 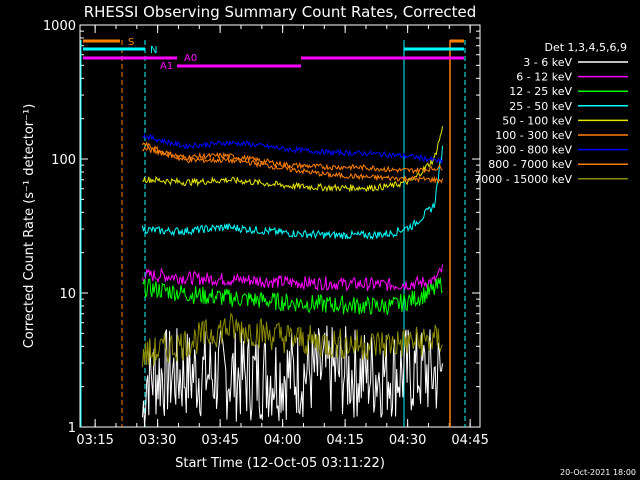 What do you see at coordinates (131, 42) in the screenshot?
I see `marker-label-s: S` at bounding box center [131, 42].